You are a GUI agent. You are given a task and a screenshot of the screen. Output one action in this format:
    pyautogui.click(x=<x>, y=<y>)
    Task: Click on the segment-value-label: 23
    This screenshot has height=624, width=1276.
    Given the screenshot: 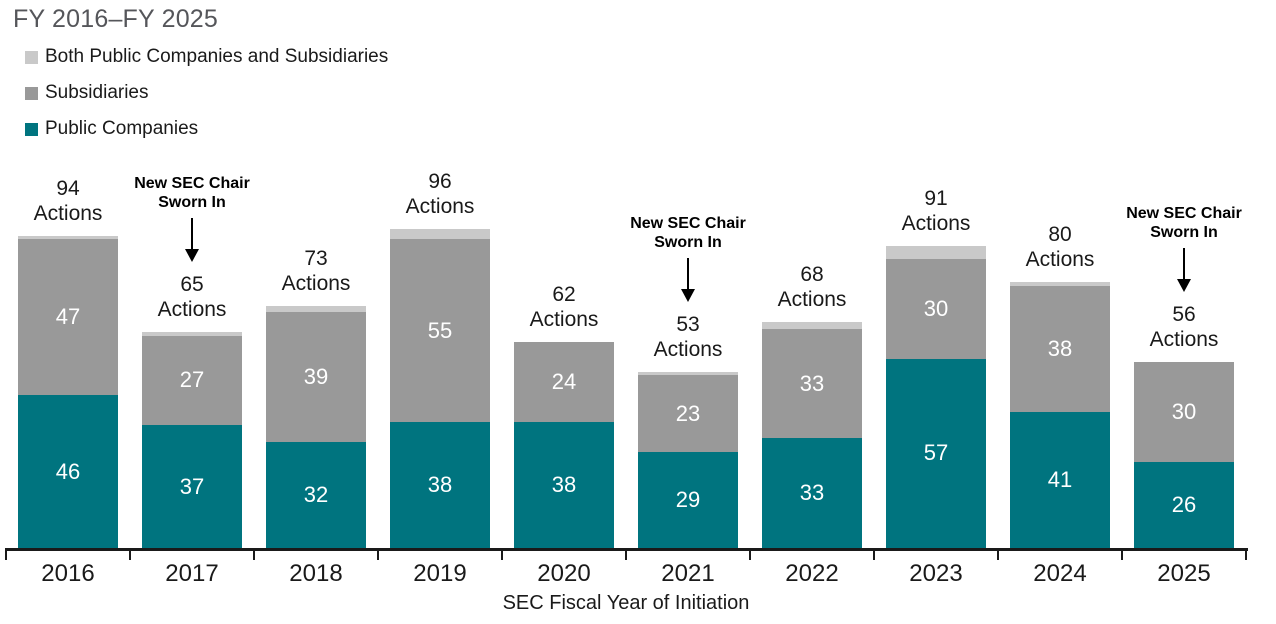 What is the action you would take?
    pyautogui.click(x=688, y=413)
    